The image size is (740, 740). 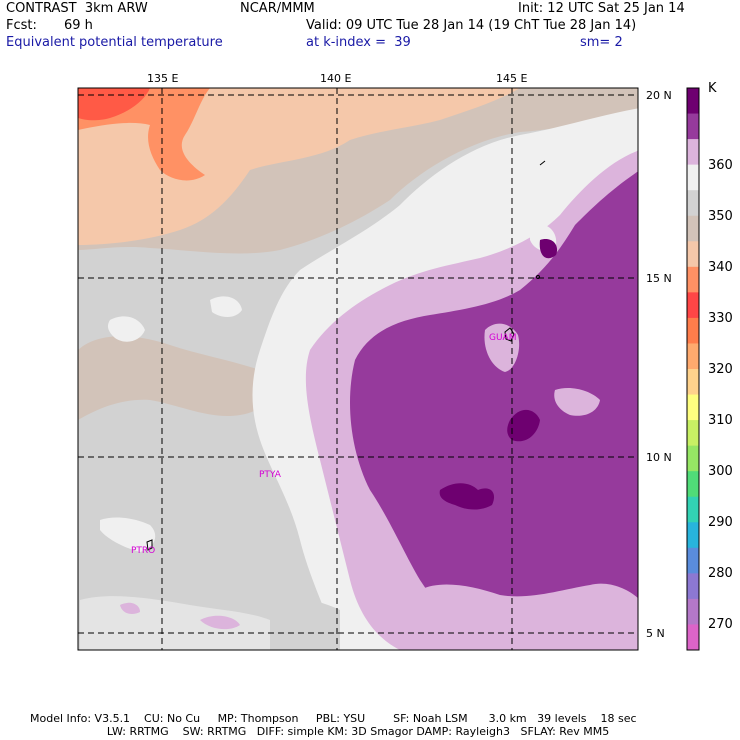 I want to click on lat-label-20n: 20 N, so click(x=659, y=95).